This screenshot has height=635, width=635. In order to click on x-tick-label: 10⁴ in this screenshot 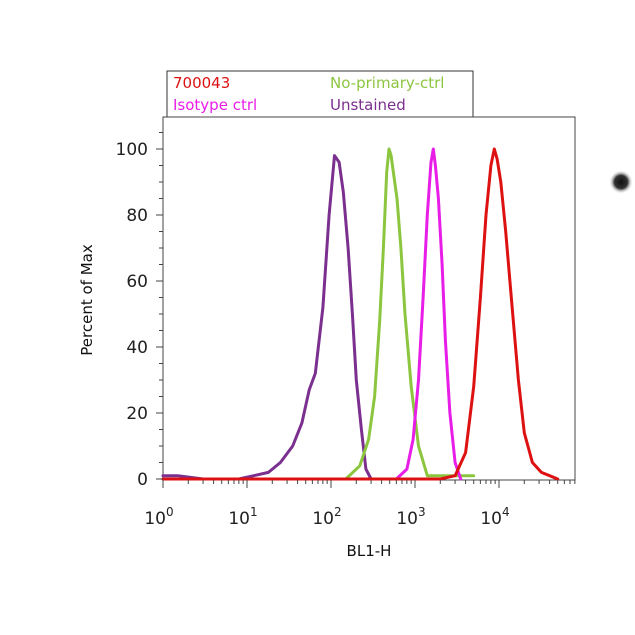, I will do `click(494, 517)`.